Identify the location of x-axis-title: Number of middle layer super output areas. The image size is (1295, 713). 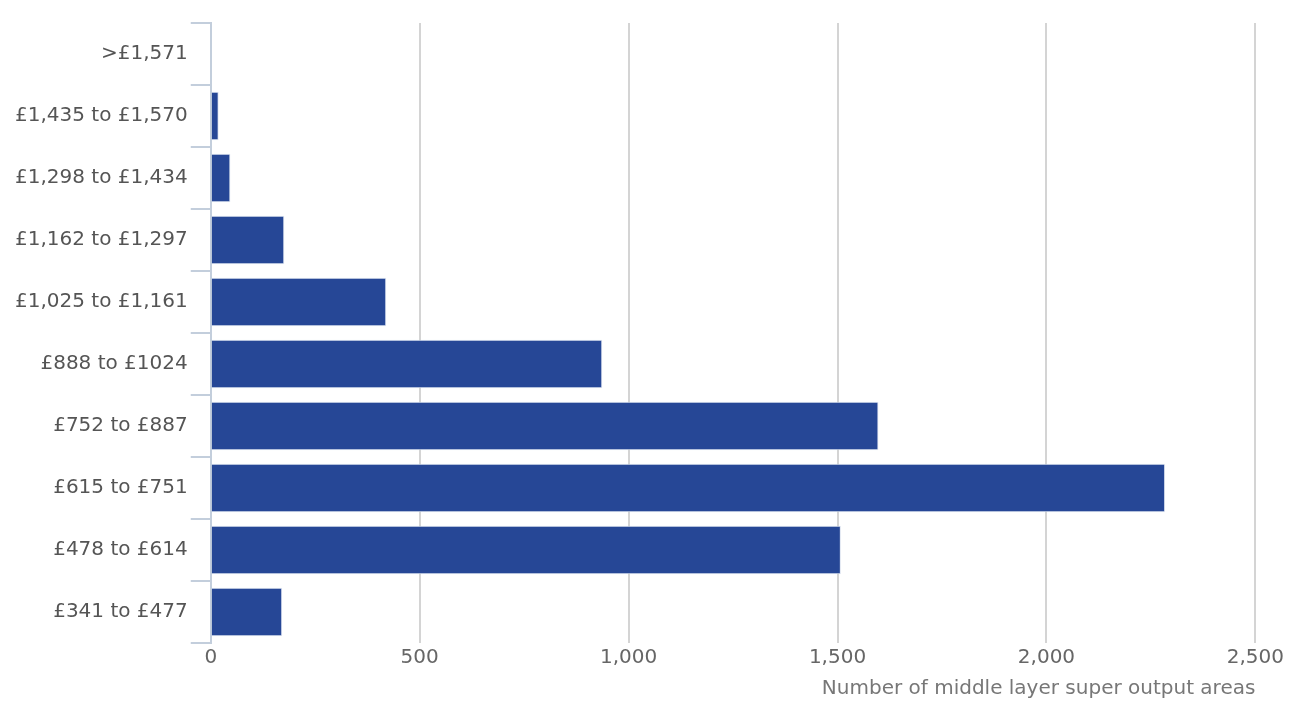
(1038, 687).